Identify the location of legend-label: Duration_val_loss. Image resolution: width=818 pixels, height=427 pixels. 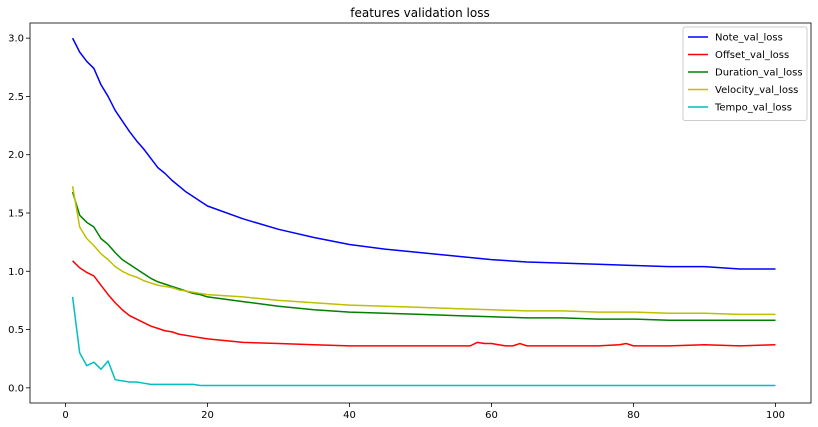
(759, 73).